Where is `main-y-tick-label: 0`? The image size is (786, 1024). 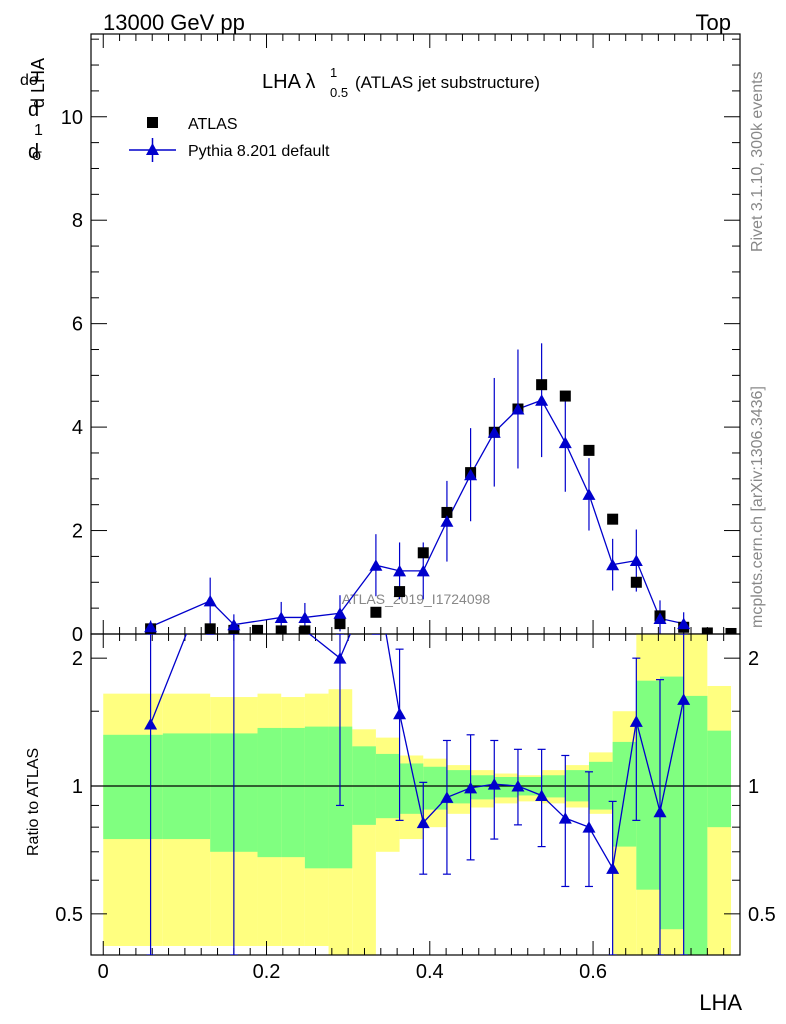 main-y-tick-label: 0 is located at coordinates (77, 635).